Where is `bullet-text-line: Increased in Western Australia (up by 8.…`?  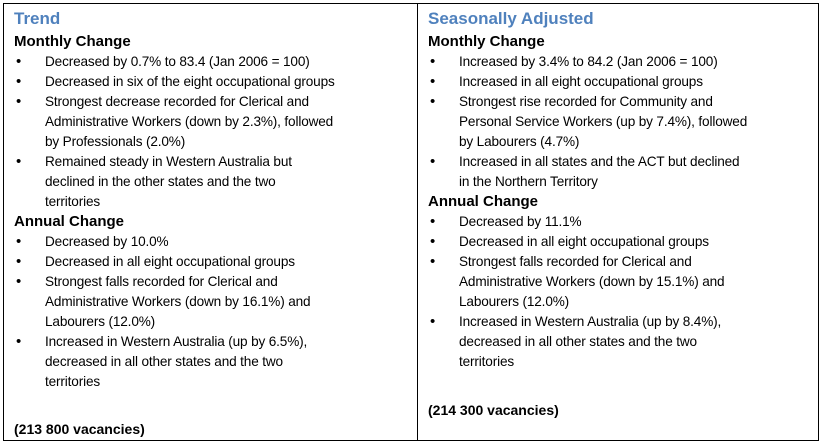 bullet-text-line: Increased in Western Australia (up by 8.… is located at coordinates (590, 321).